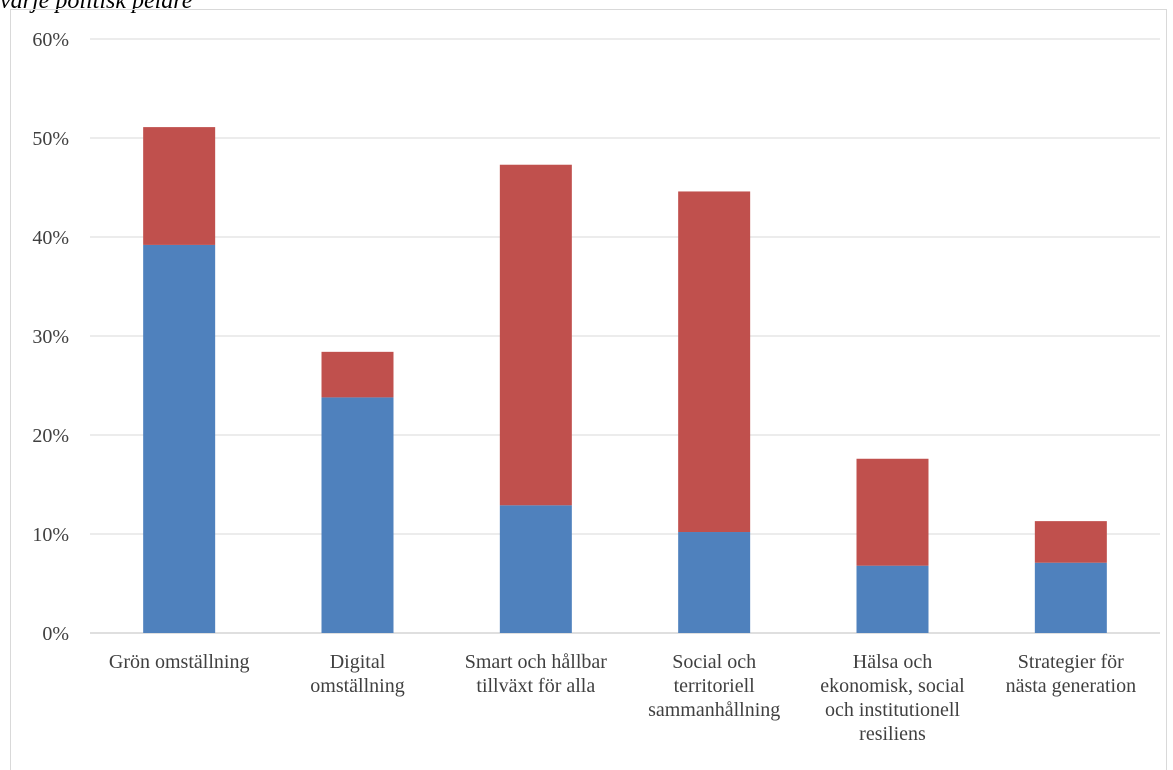 This screenshot has height=770, width=1173. What do you see at coordinates (535, 686) in the screenshot?
I see `x-category-label: tillväxt för alla` at bounding box center [535, 686].